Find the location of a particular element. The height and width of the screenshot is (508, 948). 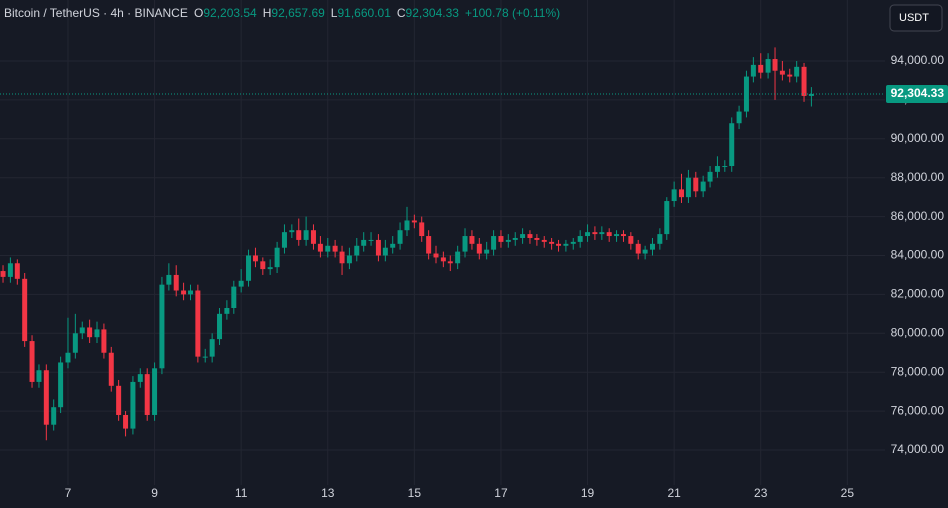

x-tick-label: 21 is located at coordinates (674, 493).